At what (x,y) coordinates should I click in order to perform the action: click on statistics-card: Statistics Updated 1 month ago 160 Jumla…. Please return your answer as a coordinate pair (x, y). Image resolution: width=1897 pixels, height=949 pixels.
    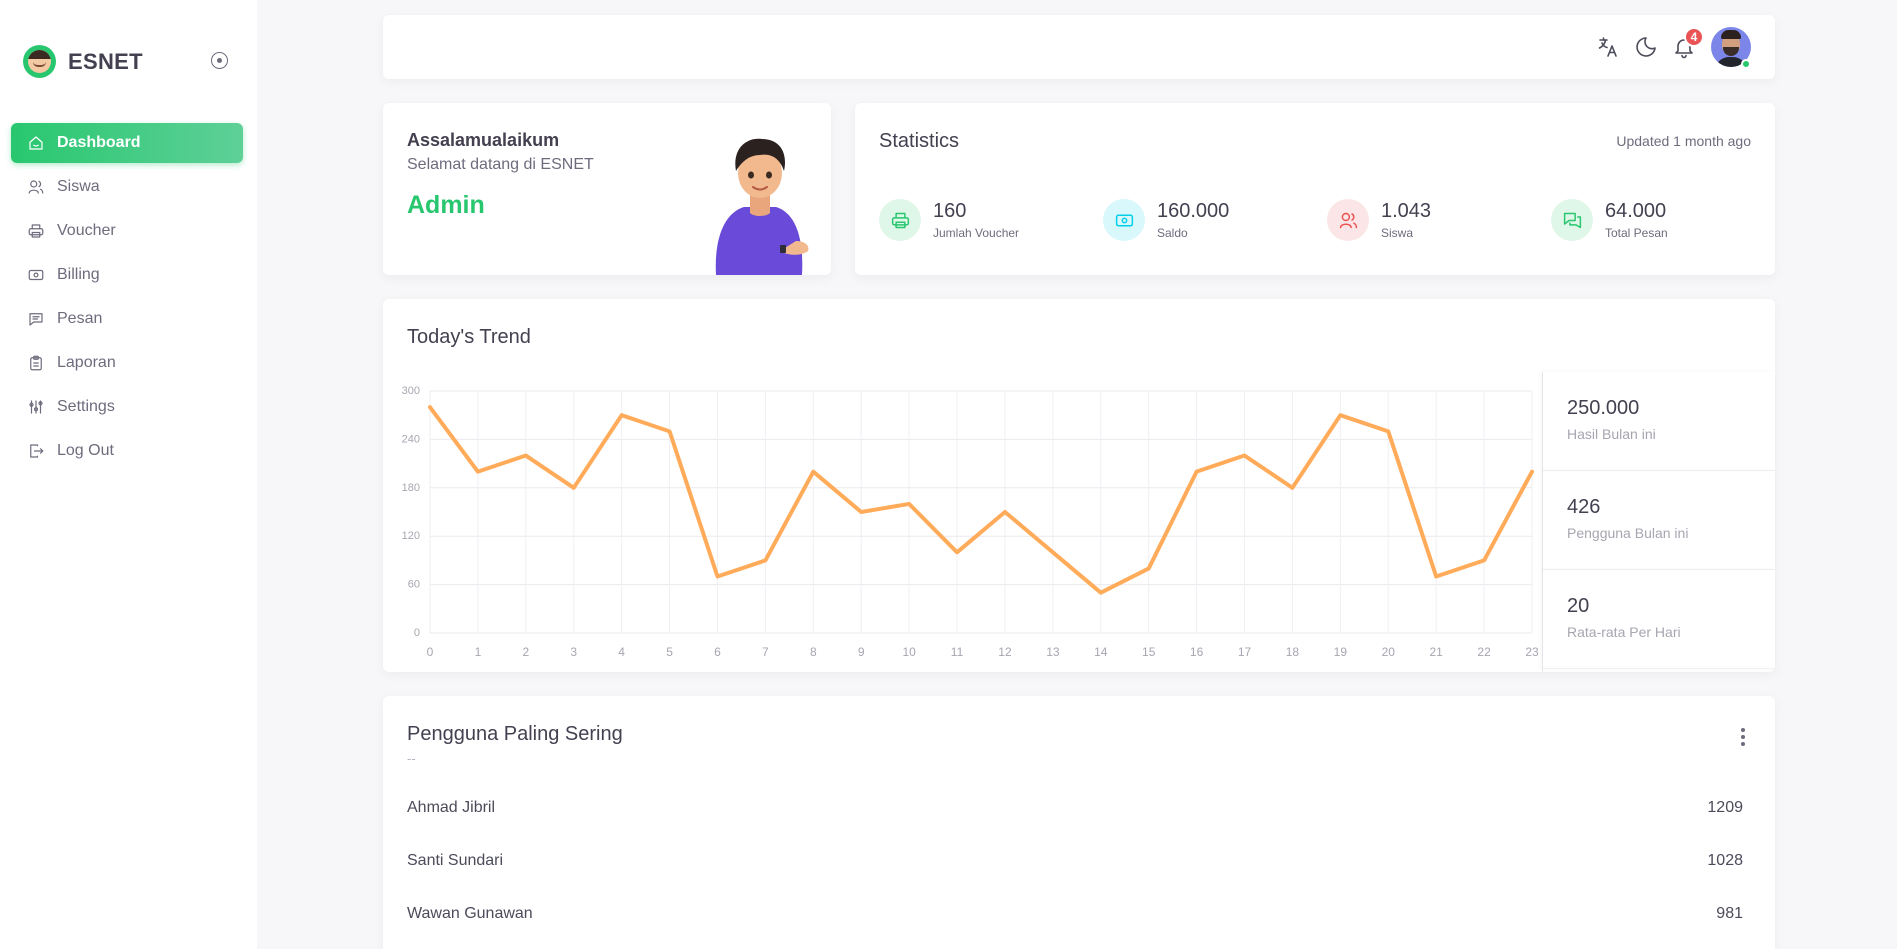
    Looking at the image, I should click on (1315, 189).